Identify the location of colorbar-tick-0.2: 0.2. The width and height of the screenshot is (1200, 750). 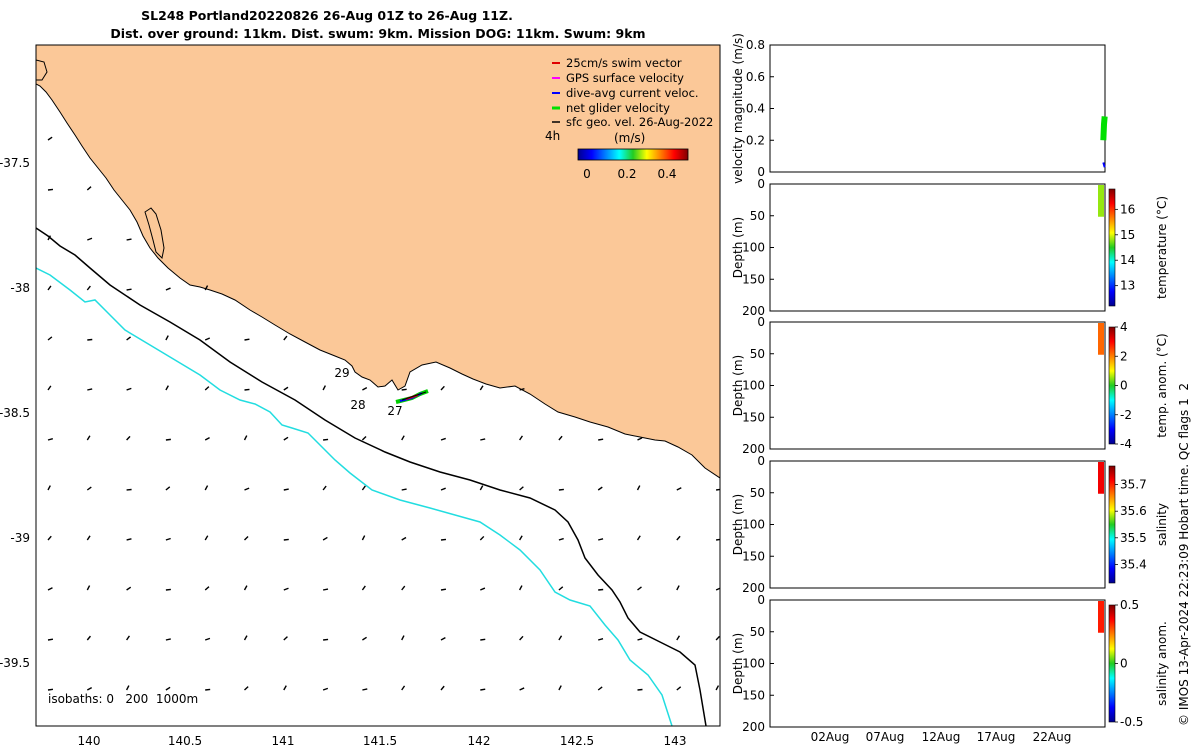
(626, 174).